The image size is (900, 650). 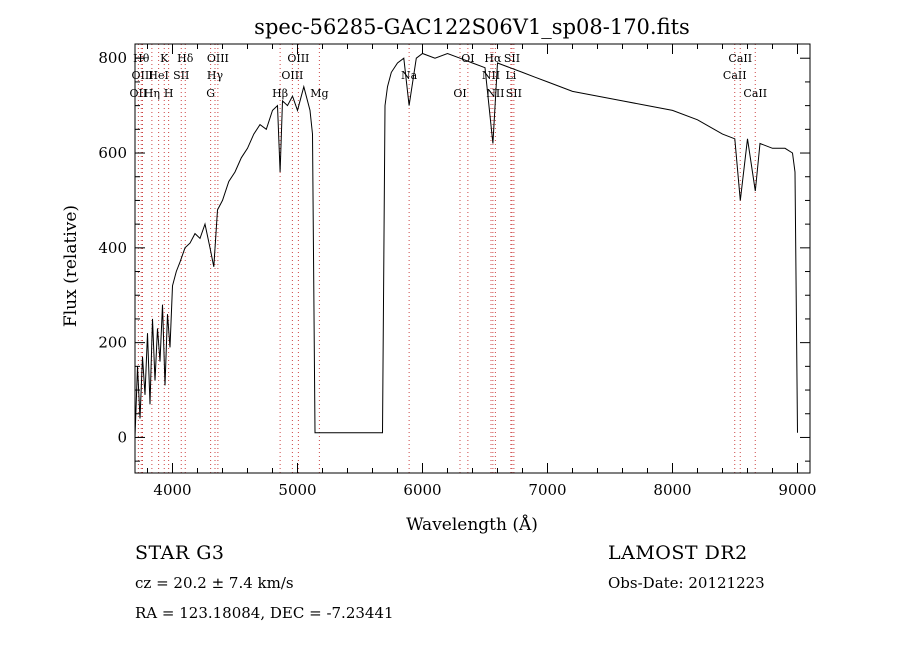 What do you see at coordinates (672, 490) in the screenshot?
I see `x-tick-label: 8000` at bounding box center [672, 490].